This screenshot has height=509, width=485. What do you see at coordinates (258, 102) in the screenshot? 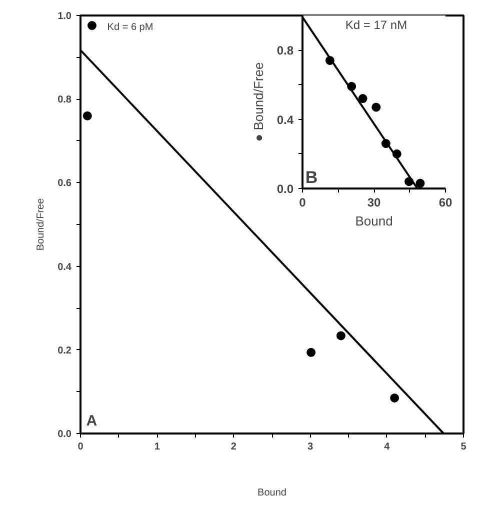
I see `y-axis-title: ● Bound/Free` at bounding box center [258, 102].